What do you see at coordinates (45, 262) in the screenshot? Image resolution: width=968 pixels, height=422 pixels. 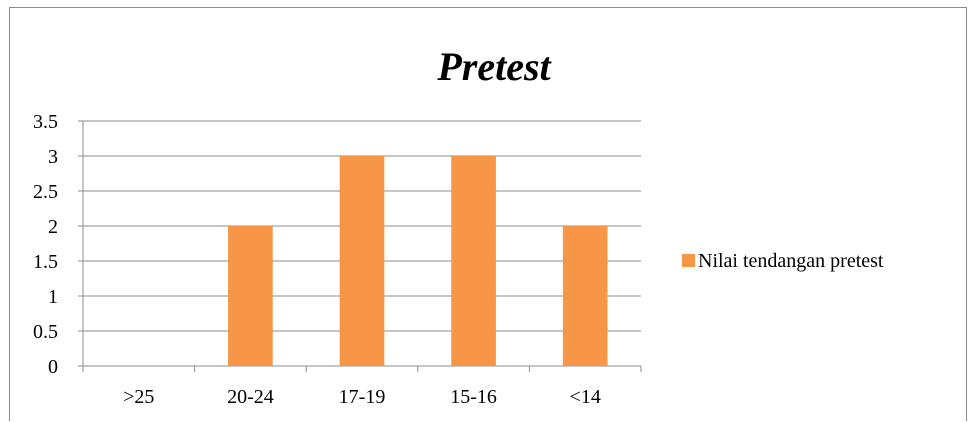 I see `y-tick-label: 1.5` at bounding box center [45, 262].